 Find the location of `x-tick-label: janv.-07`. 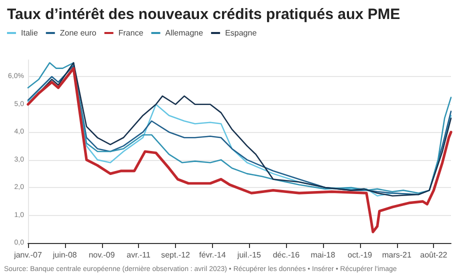

x-tick-label: janv.-07 is located at coordinates (27, 255).